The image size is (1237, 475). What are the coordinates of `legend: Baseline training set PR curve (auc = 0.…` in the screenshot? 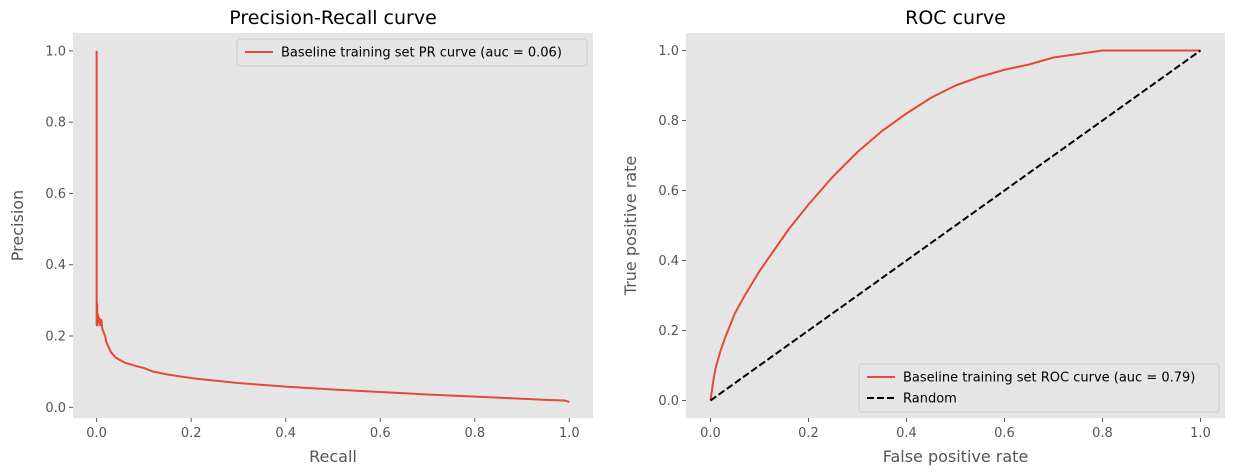 It's located at (412, 52).